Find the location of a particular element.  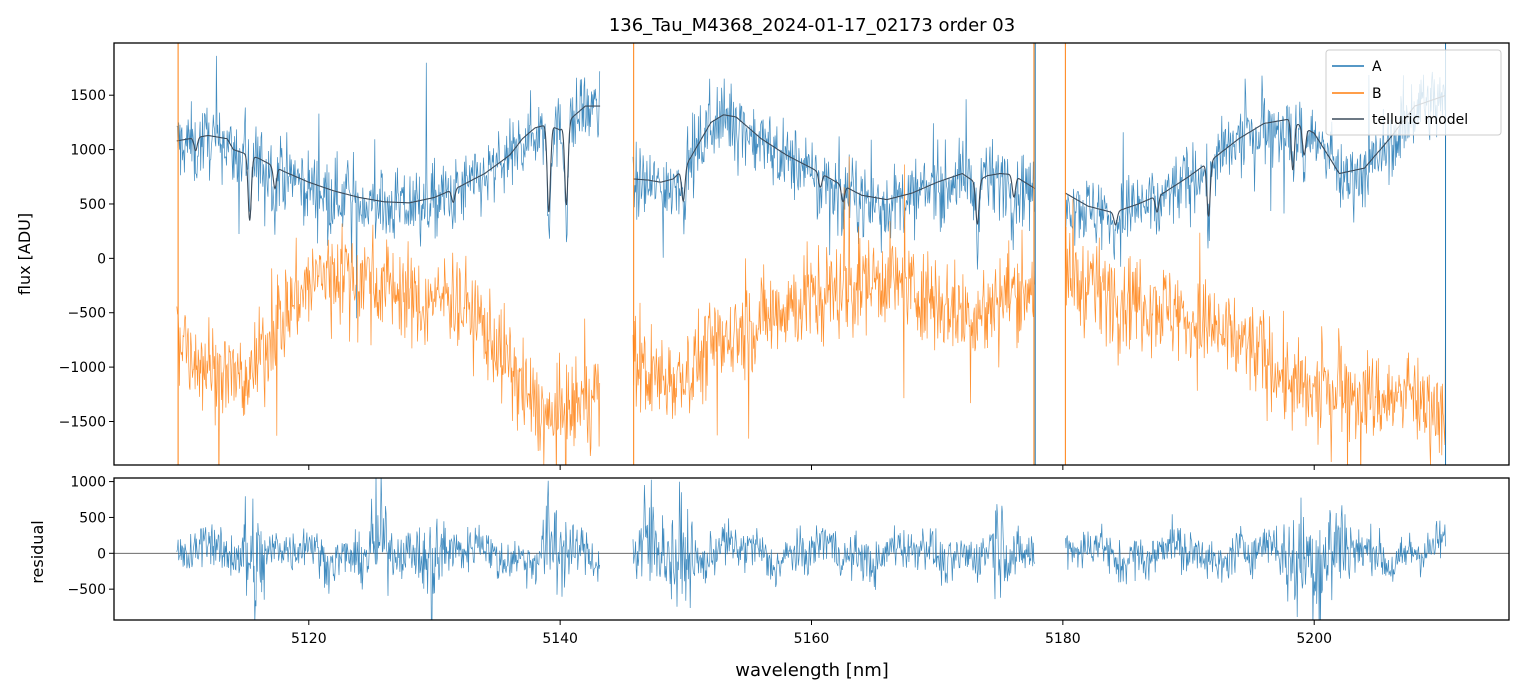

residual-x-axis-label: wavelength [nm] is located at coordinates (812, 670).